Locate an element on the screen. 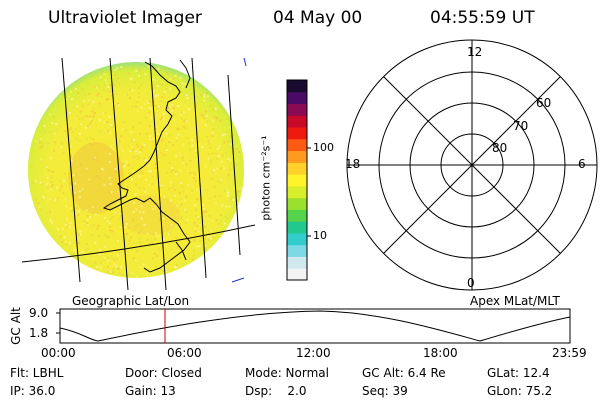  orbit-xtick-label: 06:00 is located at coordinates (184, 353).